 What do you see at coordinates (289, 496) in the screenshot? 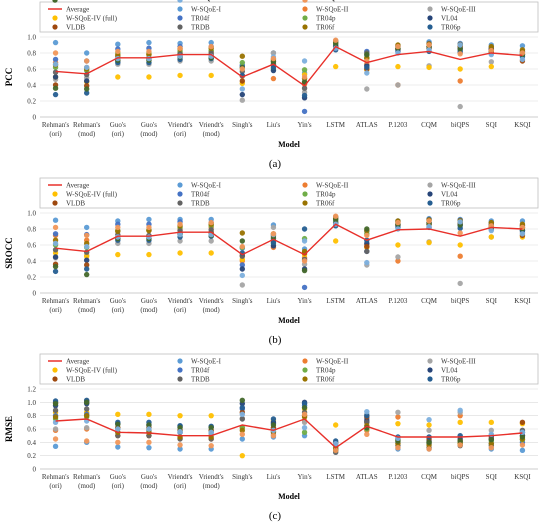
I see `x-axis-label: Model` at bounding box center [289, 496].